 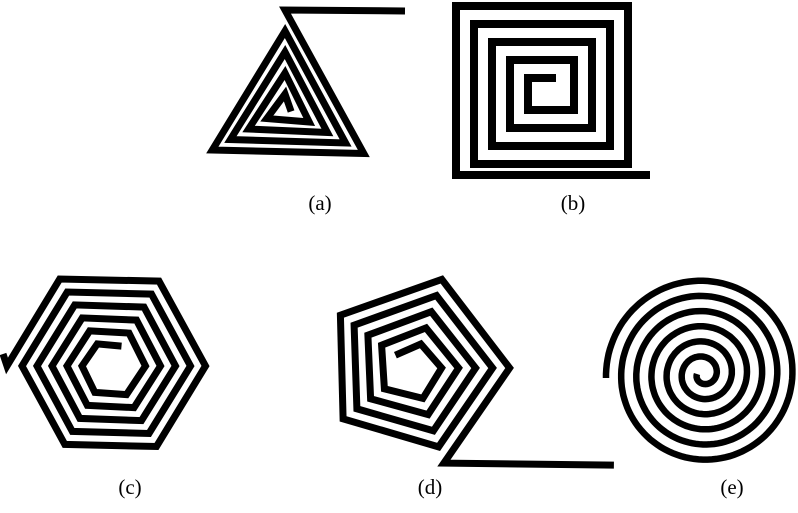 I want to click on panel-e-label: (e), so click(x=731, y=487).